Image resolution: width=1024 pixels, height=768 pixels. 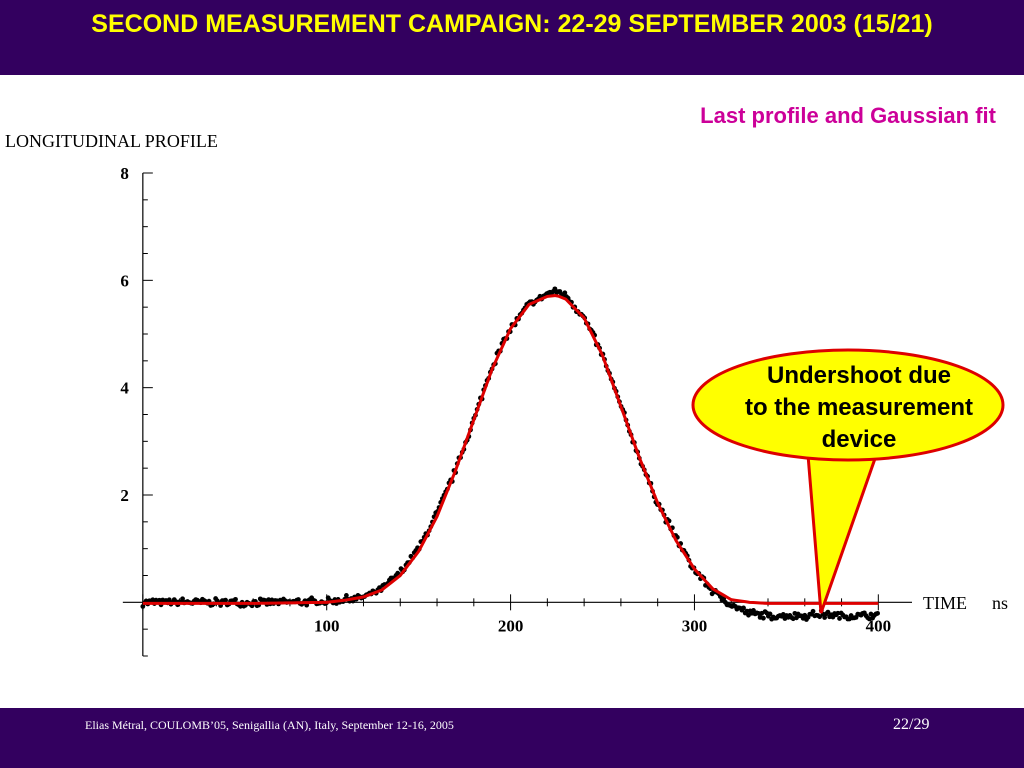 I want to click on x-tick-label: 300, so click(x=695, y=625).